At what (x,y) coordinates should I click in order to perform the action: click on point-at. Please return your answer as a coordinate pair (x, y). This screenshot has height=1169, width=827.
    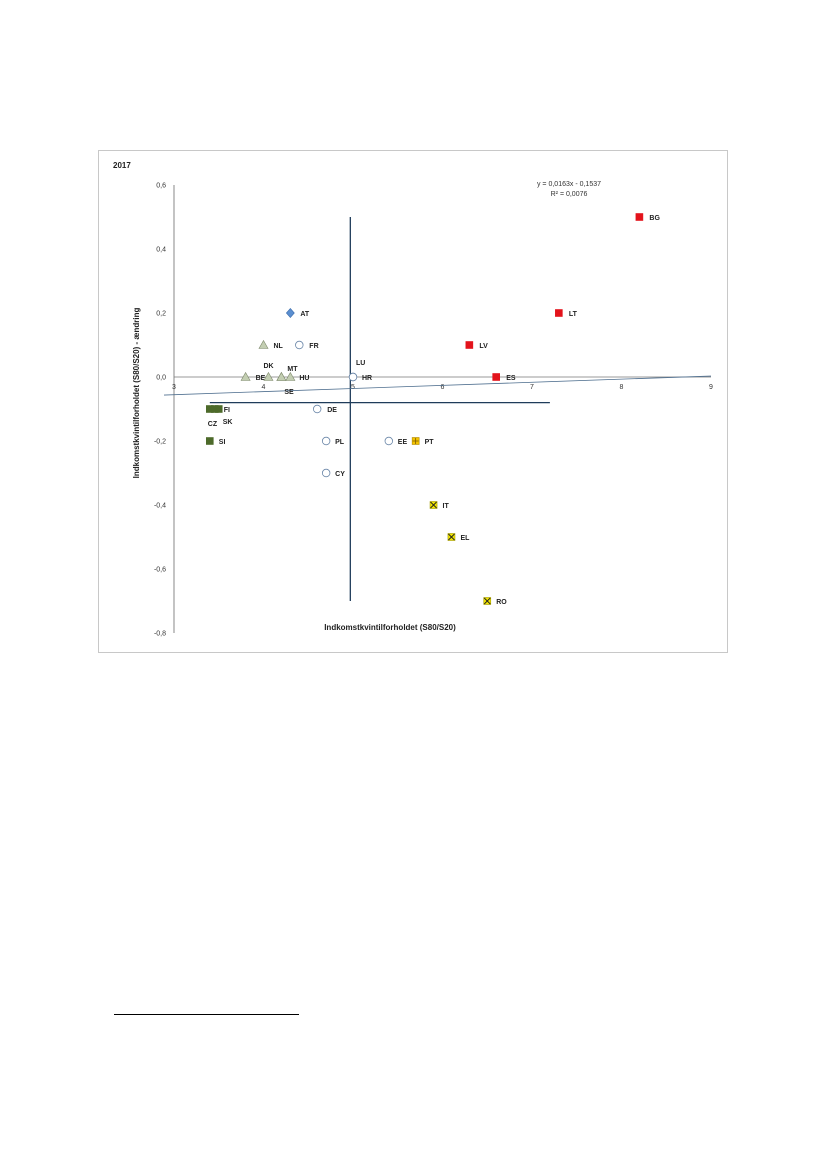
    Looking at the image, I should click on (290, 313).